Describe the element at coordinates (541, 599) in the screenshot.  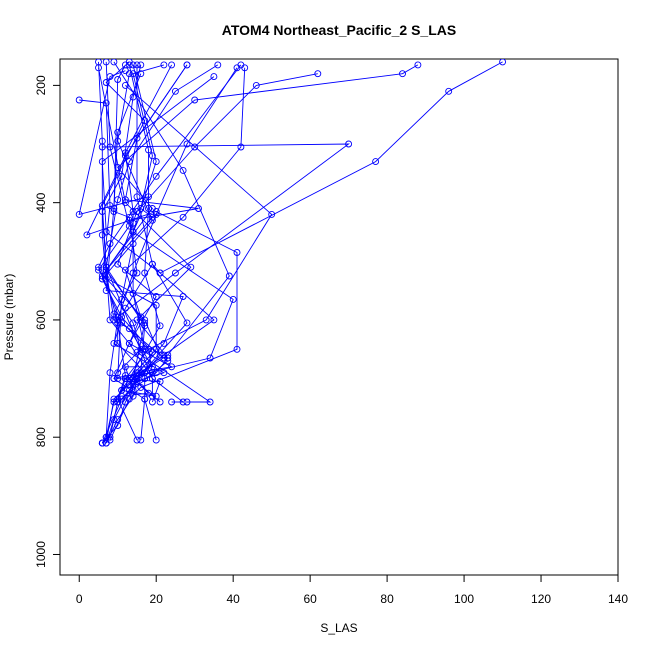
I see `x-tick-label: 120` at that location.